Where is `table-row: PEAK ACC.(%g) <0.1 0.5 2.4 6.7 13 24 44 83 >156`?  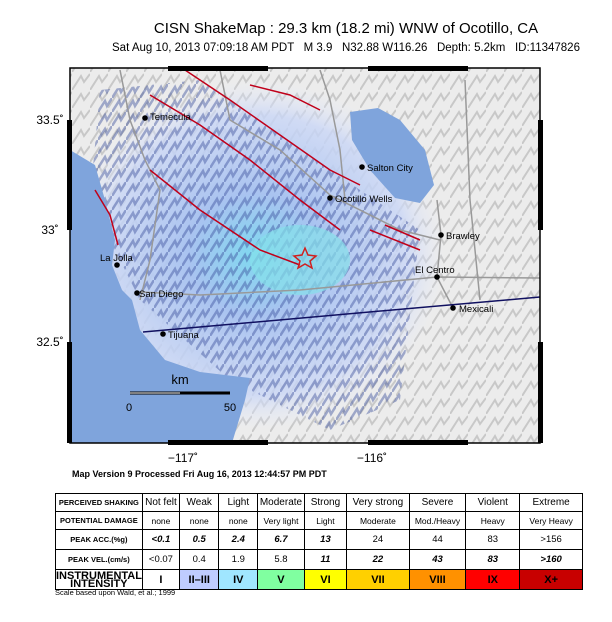 table-row: PEAK ACC.(%g) <0.1 0.5 2.4 6.7 13 24 44 83 >156 is located at coordinates (319, 539).